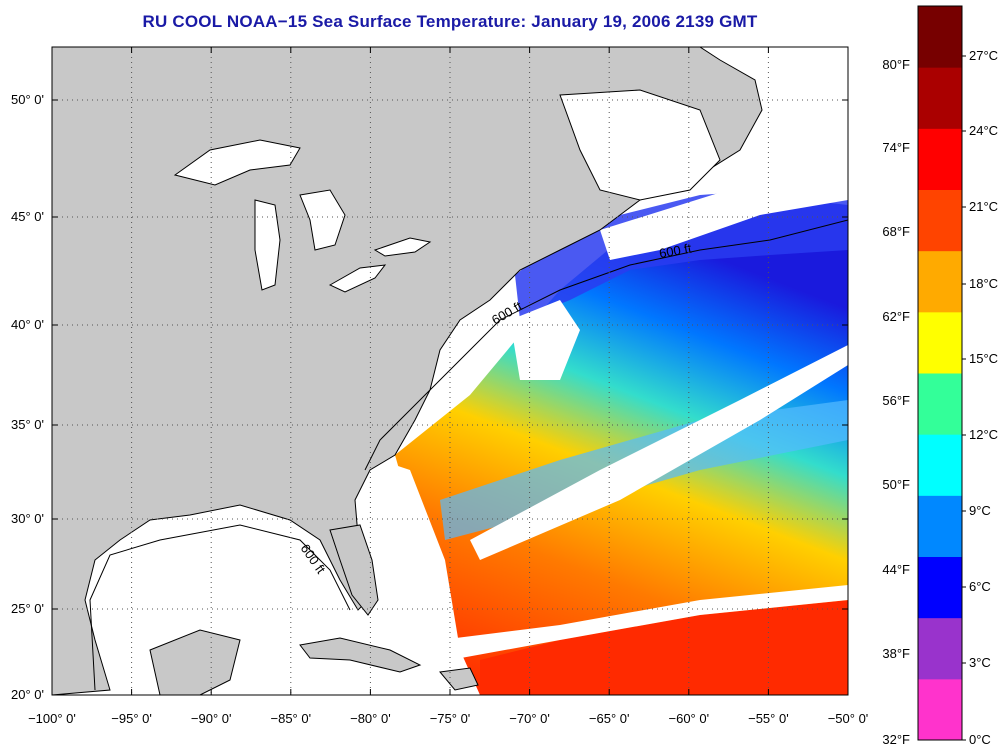 This screenshot has width=1008, height=754. I want to click on fahrenheit-label: 68°F, so click(896, 231).